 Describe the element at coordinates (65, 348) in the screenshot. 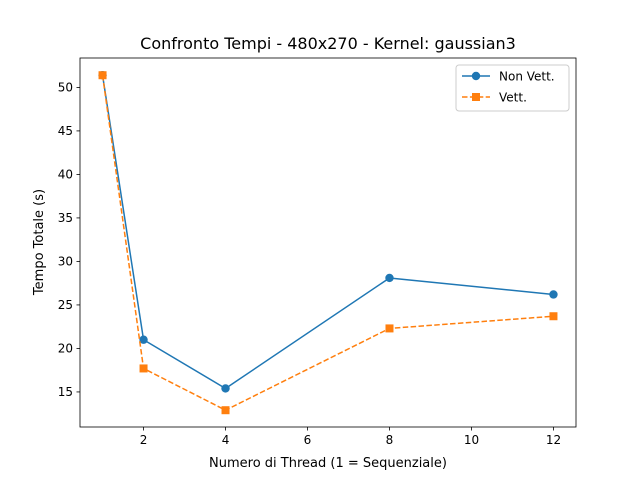

I see `y-tick-label: 20` at that location.